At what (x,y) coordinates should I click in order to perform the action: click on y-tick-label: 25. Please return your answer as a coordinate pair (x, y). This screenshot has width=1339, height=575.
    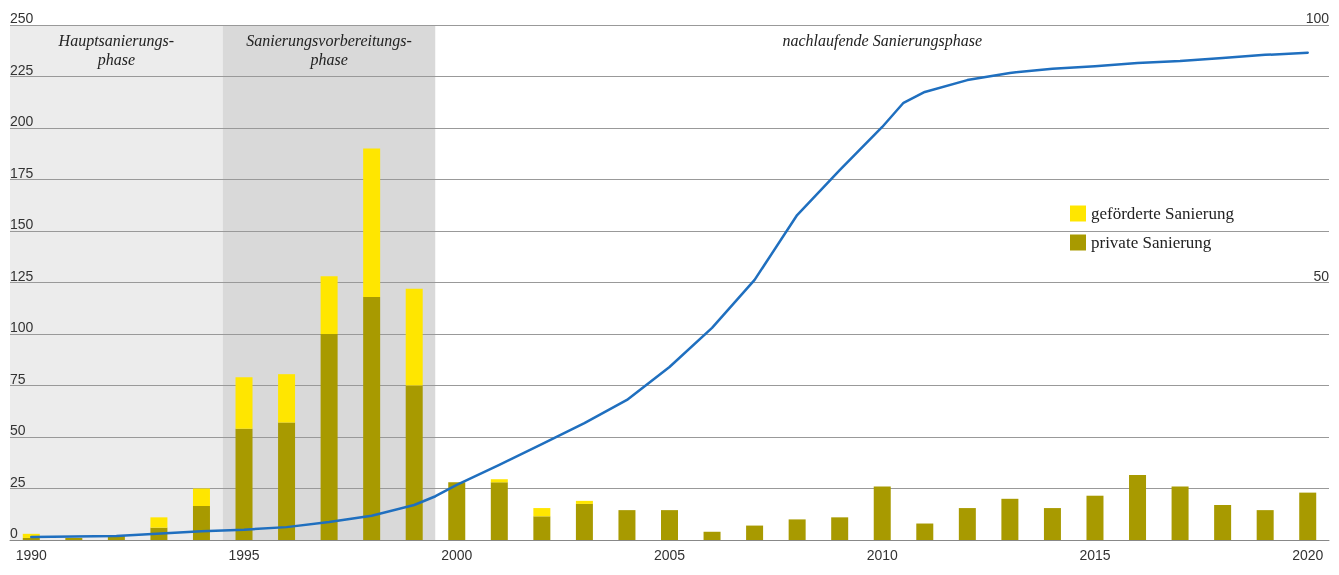
    Looking at the image, I should click on (18, 481).